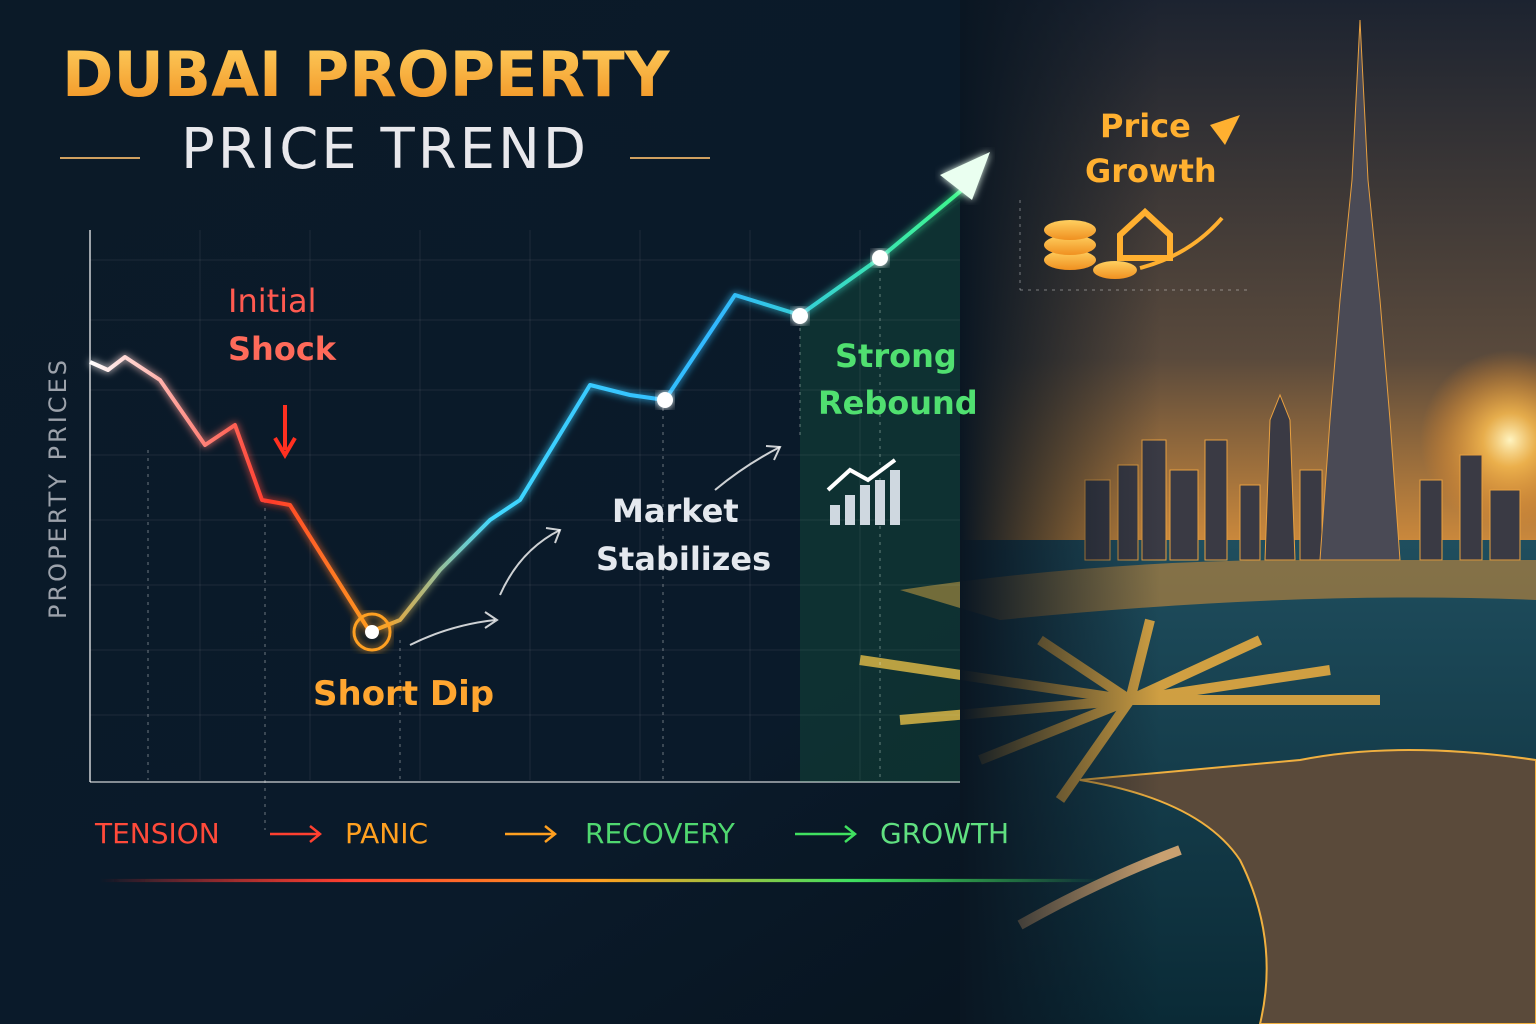  I want to click on phase-arrows, so click(564, 834).